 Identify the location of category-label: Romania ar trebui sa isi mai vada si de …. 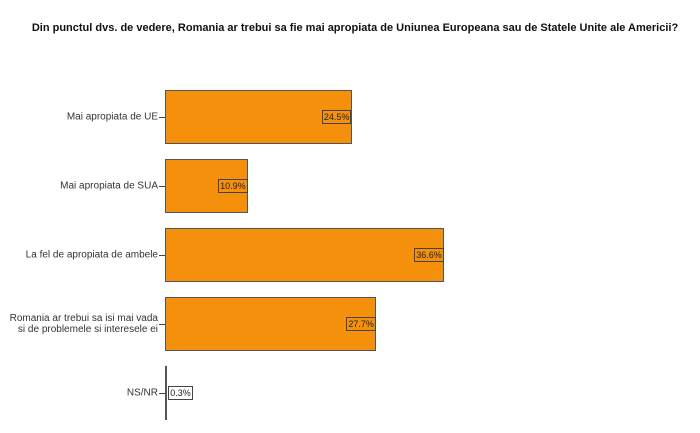
(83, 324).